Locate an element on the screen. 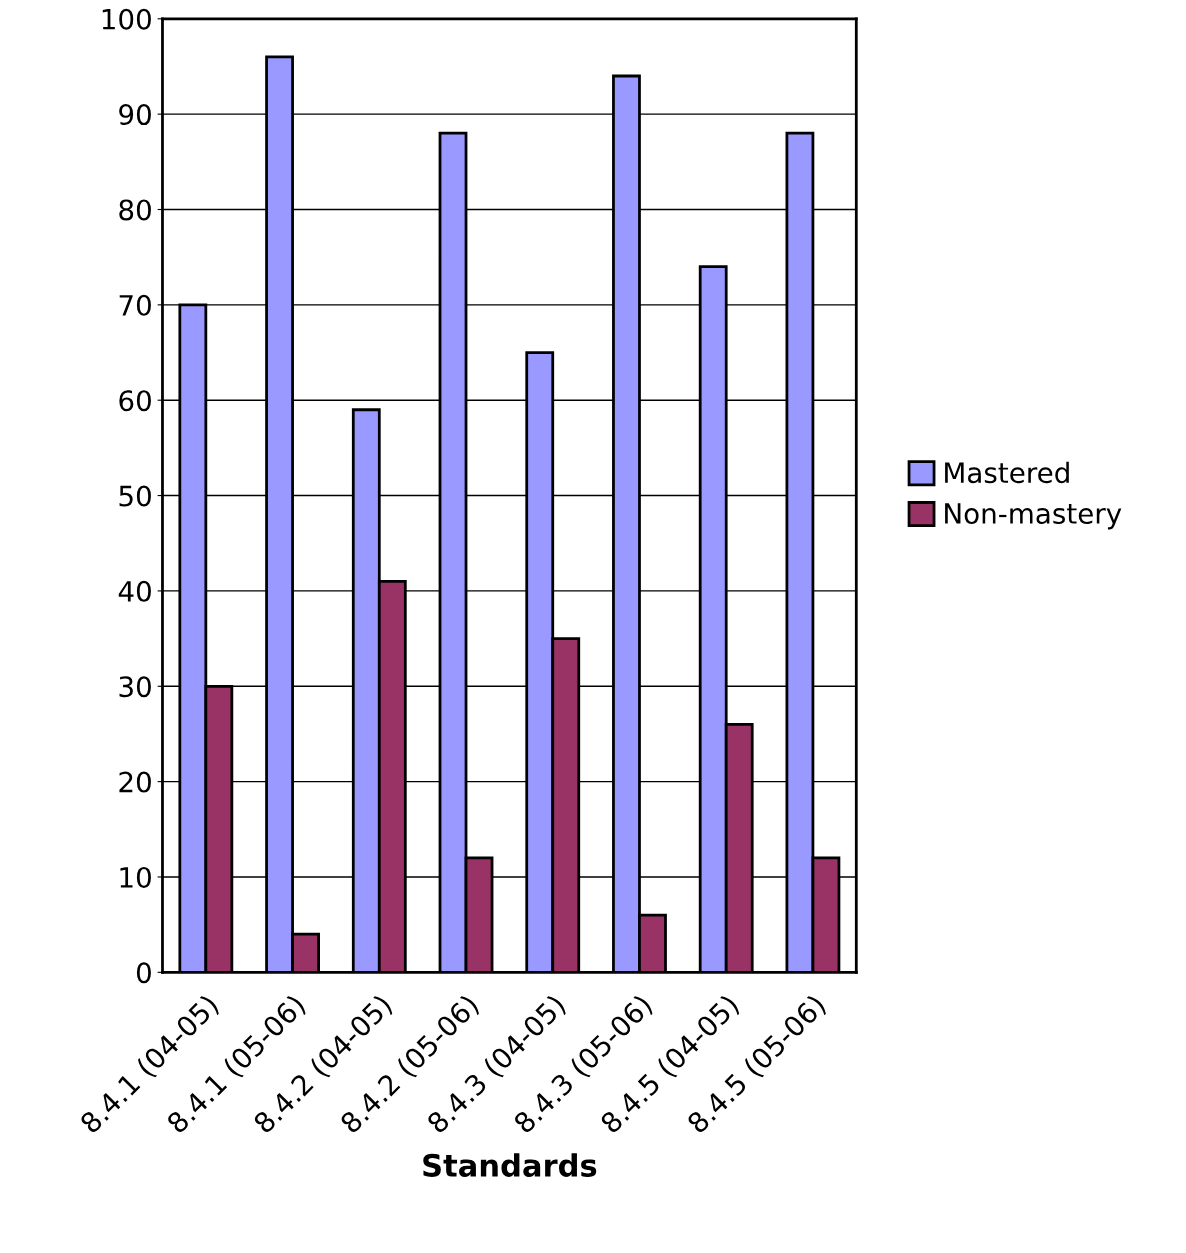  y-tick-label: 100 is located at coordinates (126, 19).